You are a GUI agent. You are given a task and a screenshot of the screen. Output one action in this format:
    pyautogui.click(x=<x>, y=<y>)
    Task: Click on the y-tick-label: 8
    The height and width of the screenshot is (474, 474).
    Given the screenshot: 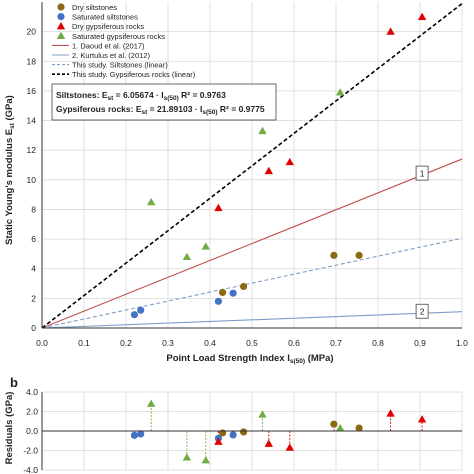 What is the action you would take?
    pyautogui.click(x=33, y=209)
    